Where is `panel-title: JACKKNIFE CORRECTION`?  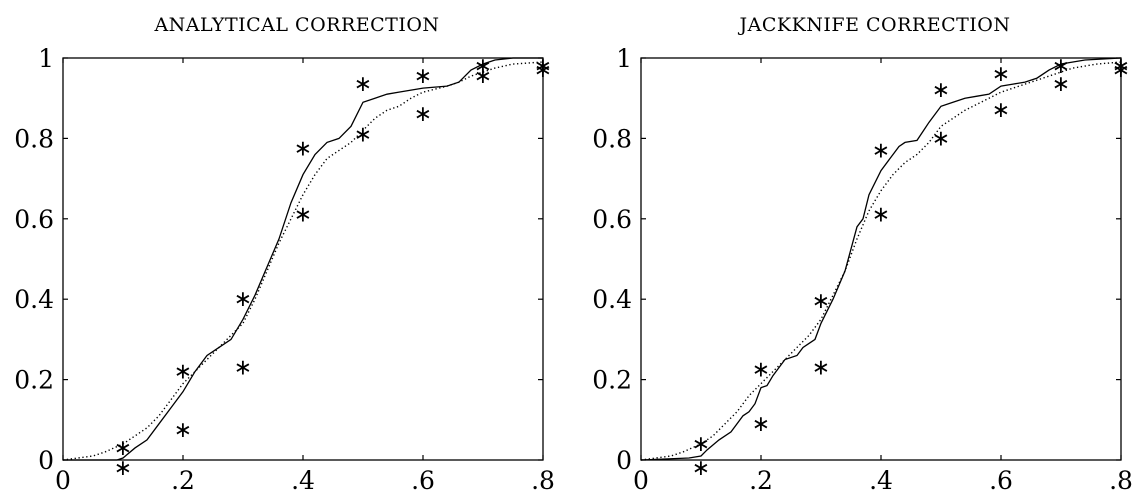 panel-title: JACKKNIFE CORRECTION is located at coordinates (874, 25).